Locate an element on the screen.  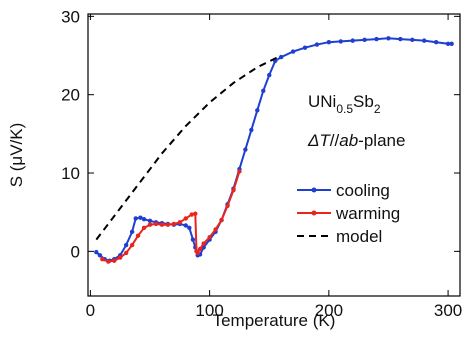
legend-label: cooling is located at coordinates (363, 190).